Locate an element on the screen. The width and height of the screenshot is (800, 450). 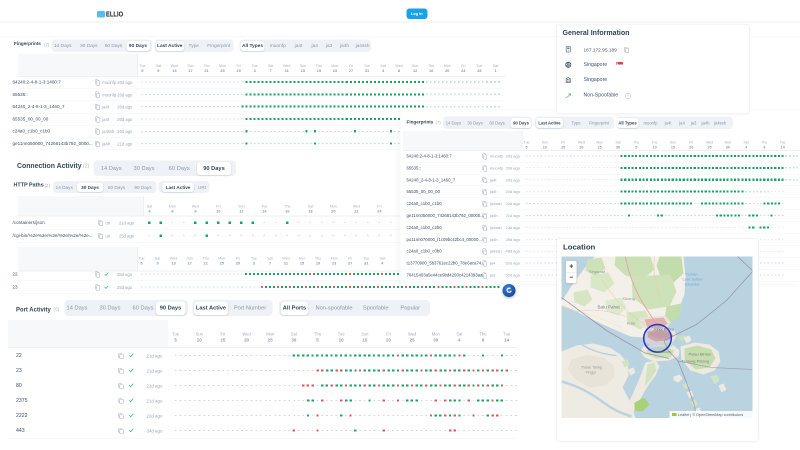
svg-text: Kluang is located at coordinates (629, 298).